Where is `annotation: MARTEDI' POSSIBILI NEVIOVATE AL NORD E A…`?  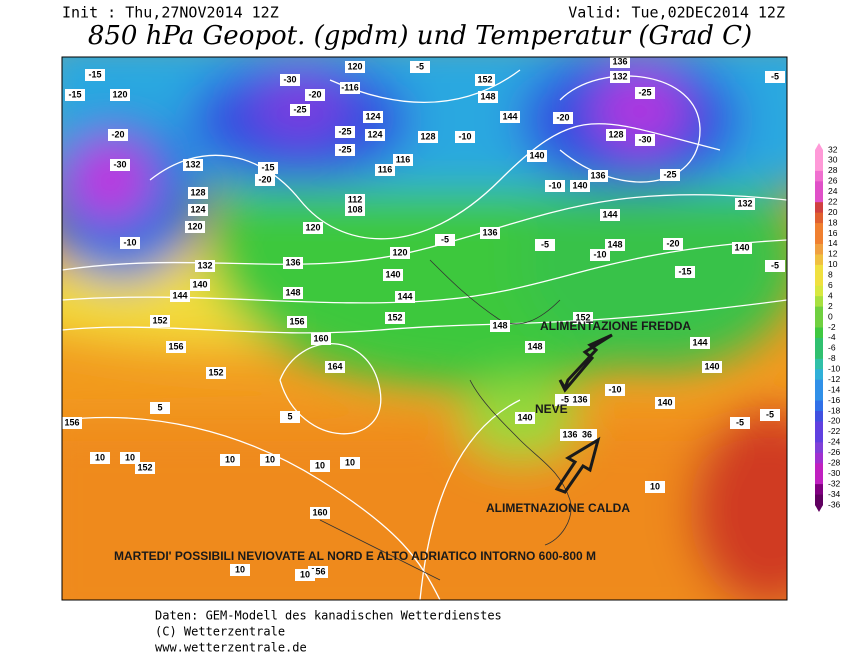
annotation: MARTEDI' POSSIBILI NEVIOVATE AL NORD E A… is located at coordinates (355, 556).